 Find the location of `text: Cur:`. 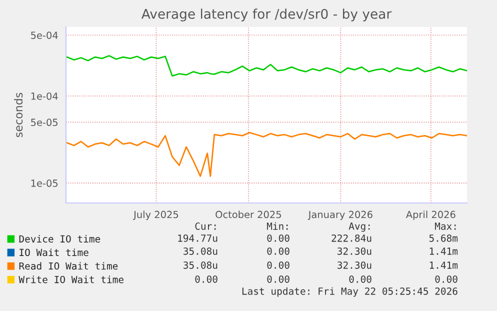

text: Cur: is located at coordinates (205, 226).